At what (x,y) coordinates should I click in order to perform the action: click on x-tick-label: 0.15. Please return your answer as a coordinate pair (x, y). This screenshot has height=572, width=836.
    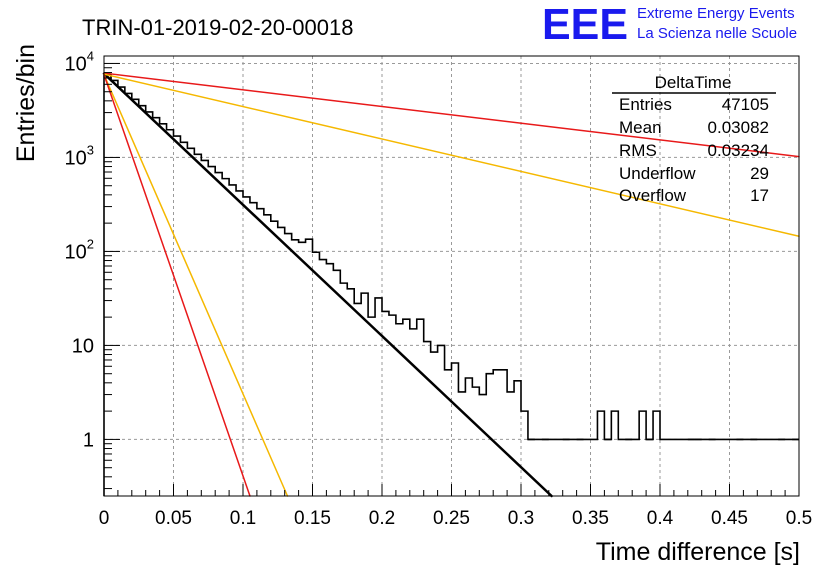
    Looking at the image, I should click on (312, 518).